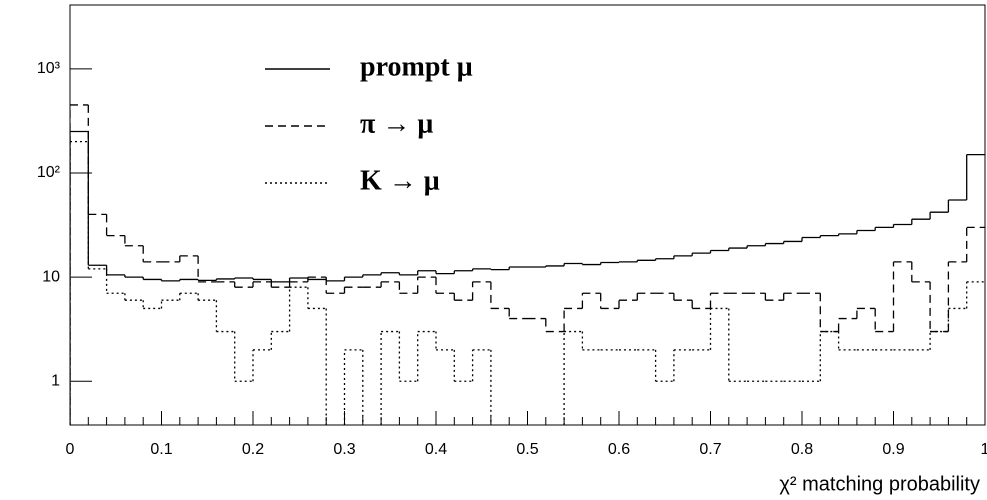  Describe the element at coordinates (984, 449) in the screenshot. I see `x-tick-label: 1` at that location.